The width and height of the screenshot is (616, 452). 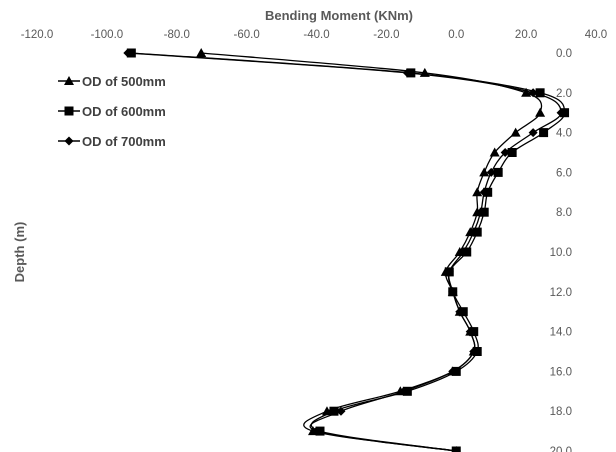 What do you see at coordinates (386, 35) in the screenshot?
I see `x-tick-label: -20.0` at bounding box center [386, 35].